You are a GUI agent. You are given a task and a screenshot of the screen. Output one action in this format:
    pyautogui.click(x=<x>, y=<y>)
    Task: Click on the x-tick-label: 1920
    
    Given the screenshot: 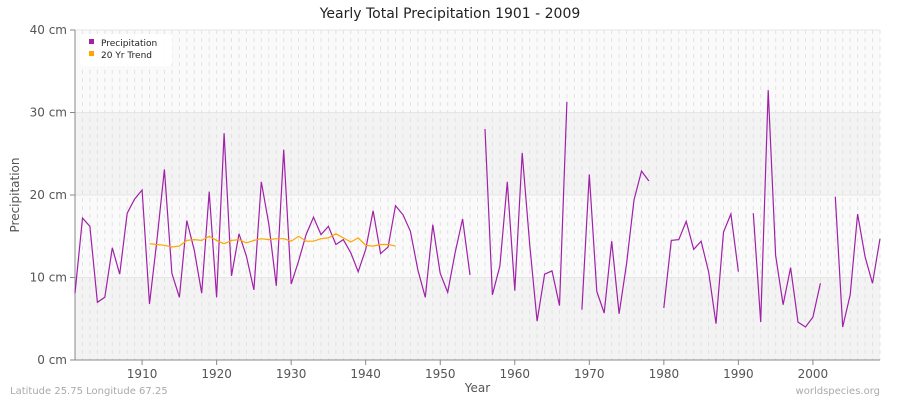 What is the action you would take?
    pyautogui.click(x=216, y=374)
    